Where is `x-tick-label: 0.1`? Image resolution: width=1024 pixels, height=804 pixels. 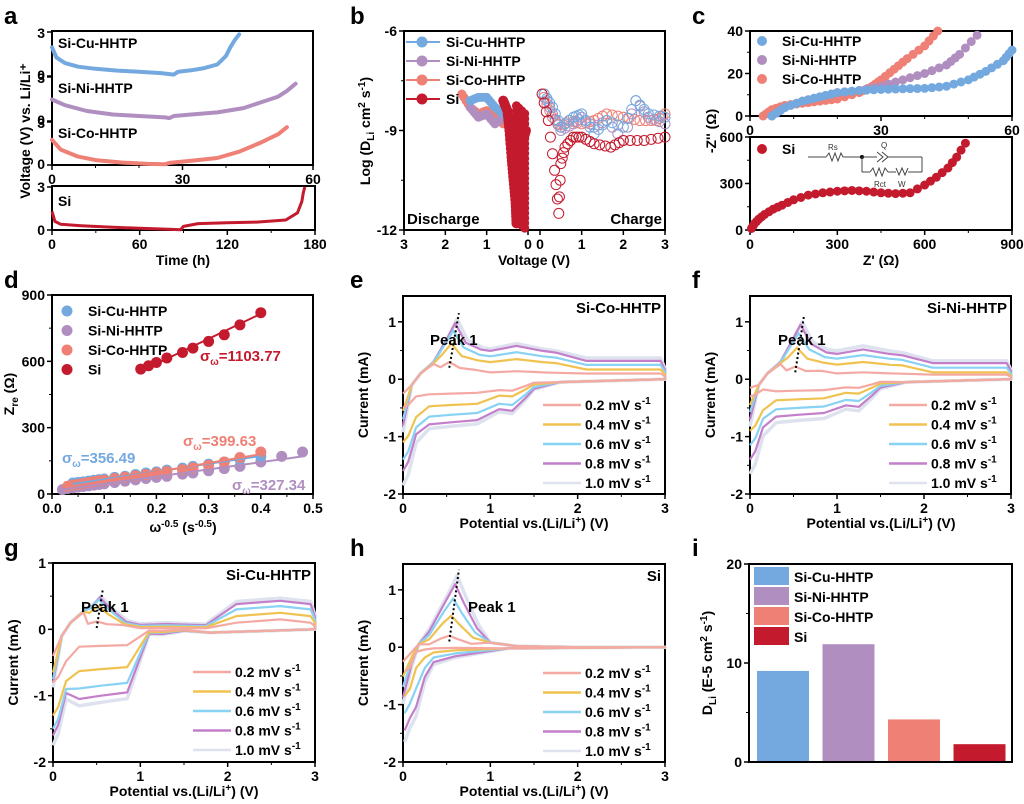
x-tick-label: 0.1 is located at coordinates (104, 508).